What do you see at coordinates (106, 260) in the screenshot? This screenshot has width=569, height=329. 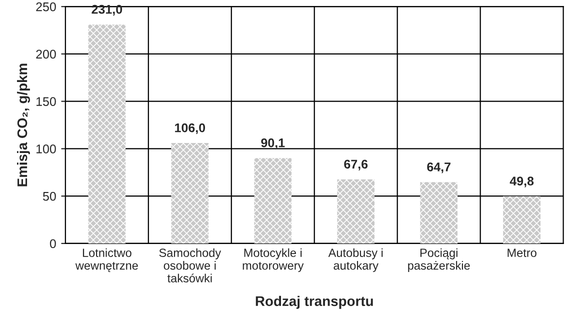 I see `x-tick-label: Lotnictwo wewnętrzne` at bounding box center [106, 260].